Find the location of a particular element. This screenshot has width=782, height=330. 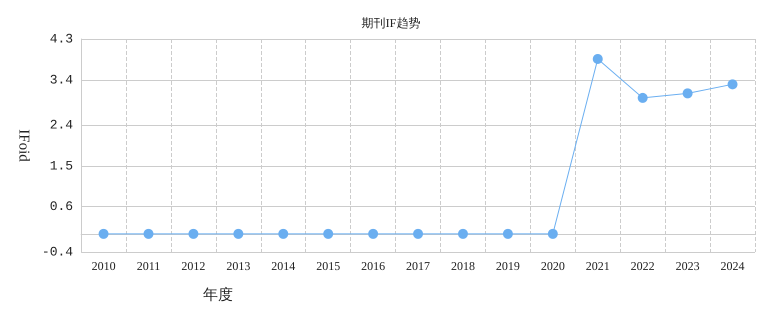

x-tick-label: 2020 is located at coordinates (552, 266).